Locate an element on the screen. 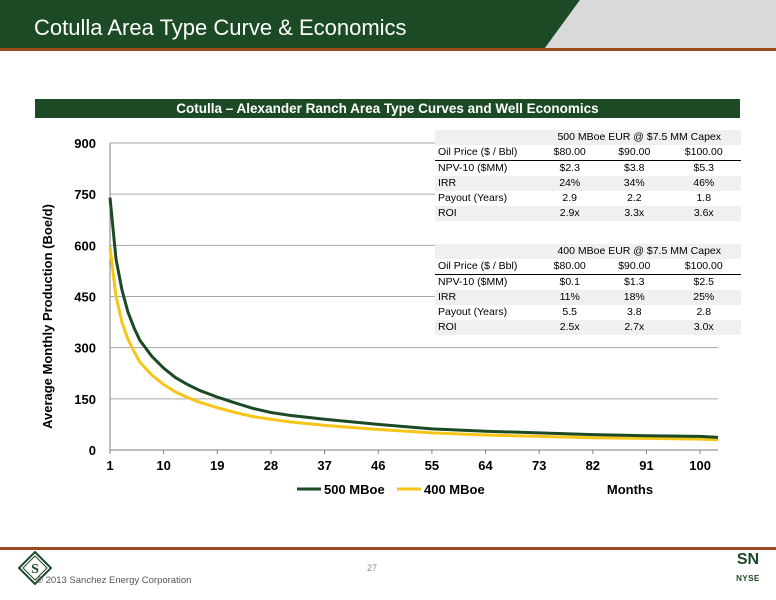  table-cell: 11% is located at coordinates (569, 297).